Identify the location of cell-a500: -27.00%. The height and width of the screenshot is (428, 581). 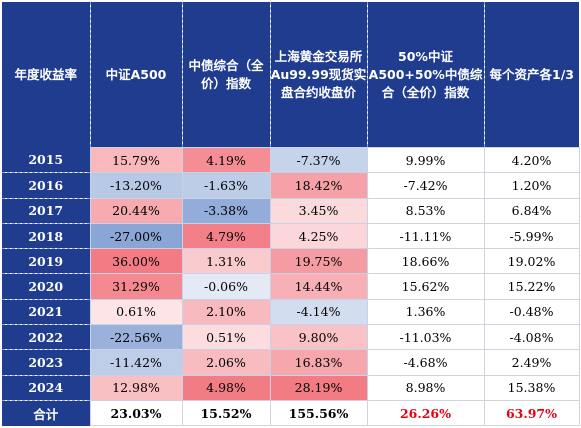
(136, 236).